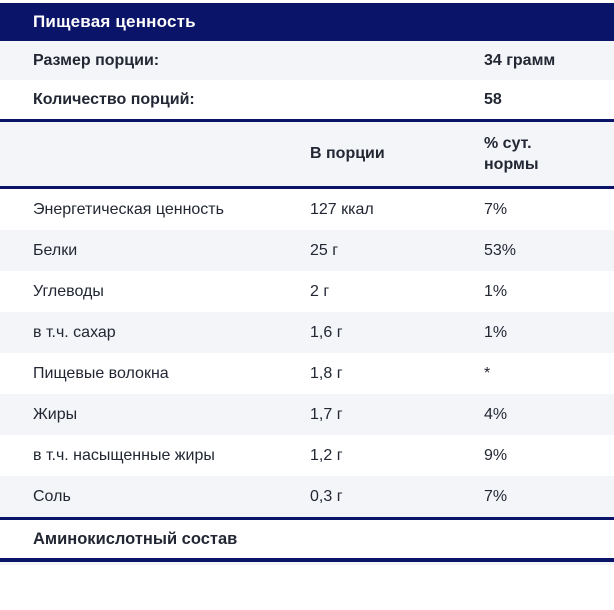 Image resolution: width=614 pixels, height=610 pixels. Describe the element at coordinates (307, 332) in the screenshot. I see `nutrient-row: в т.ч. сахар 1,6 г 1%` at that location.